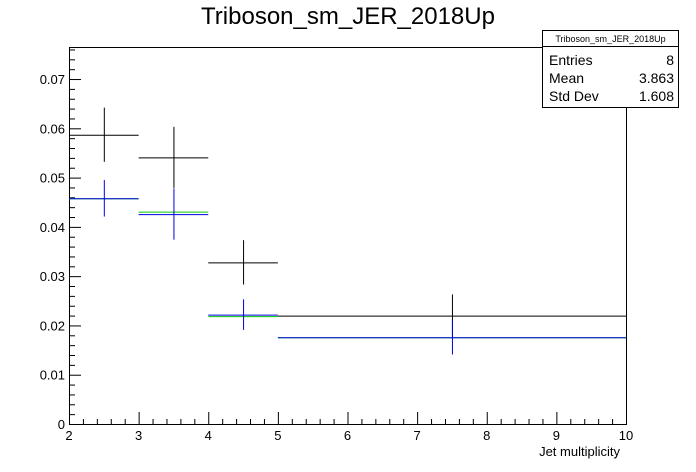 The height and width of the screenshot is (472, 696). Describe the element at coordinates (566, 78) in the screenshot. I see `stats-mean-label: Mean` at that location.